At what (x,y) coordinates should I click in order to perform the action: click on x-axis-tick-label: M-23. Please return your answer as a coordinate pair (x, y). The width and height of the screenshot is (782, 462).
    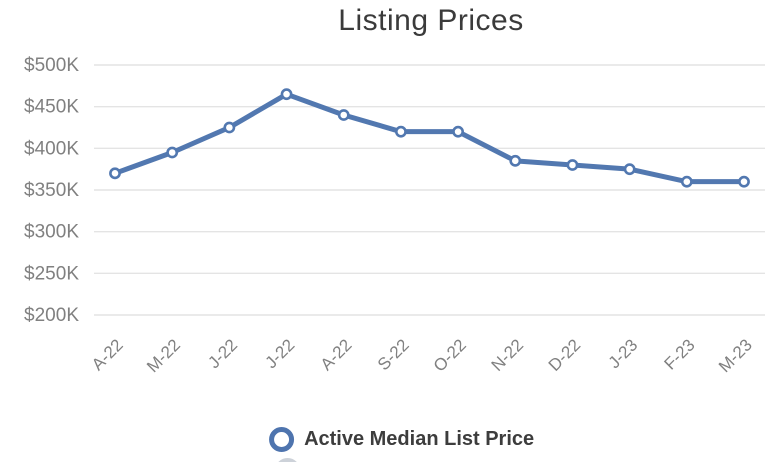
    Looking at the image, I should click on (735, 355).